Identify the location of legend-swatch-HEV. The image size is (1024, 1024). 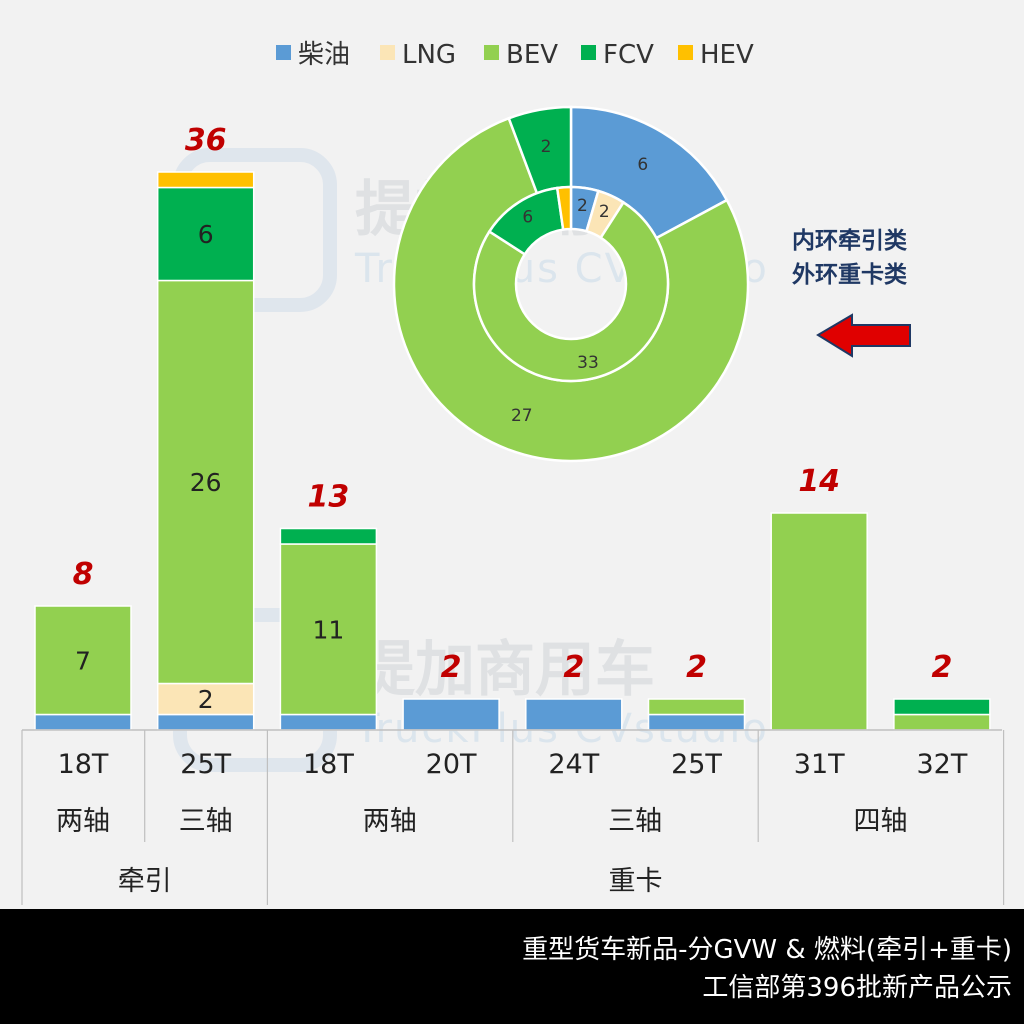
(685, 52).